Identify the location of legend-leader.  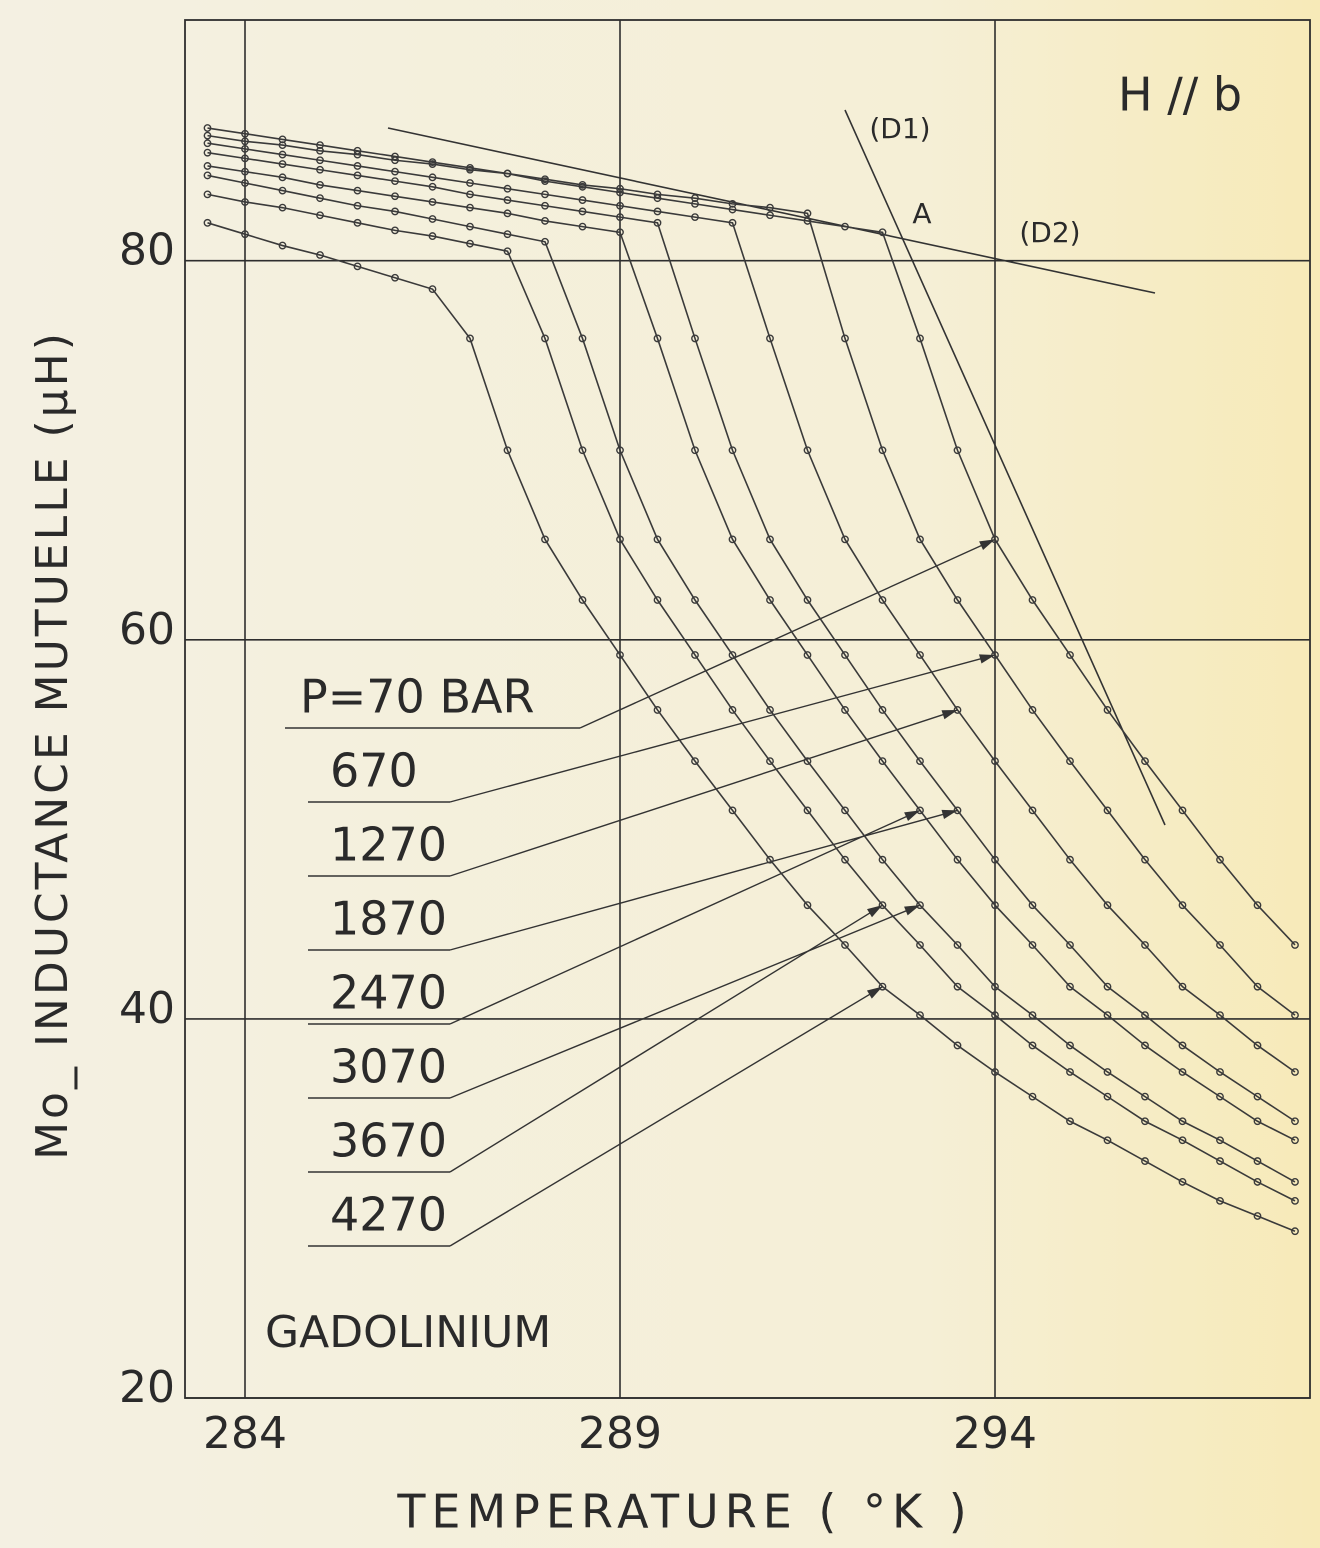
(722, 728).